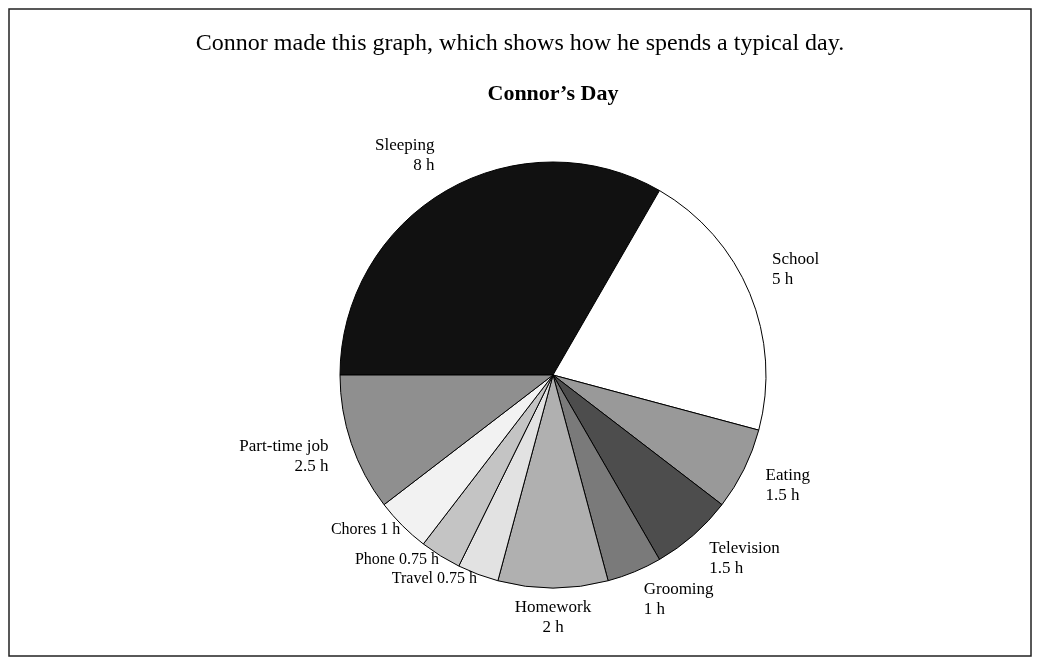  What do you see at coordinates (679, 588) in the screenshot?
I see `slice-label: Grooming` at bounding box center [679, 588].